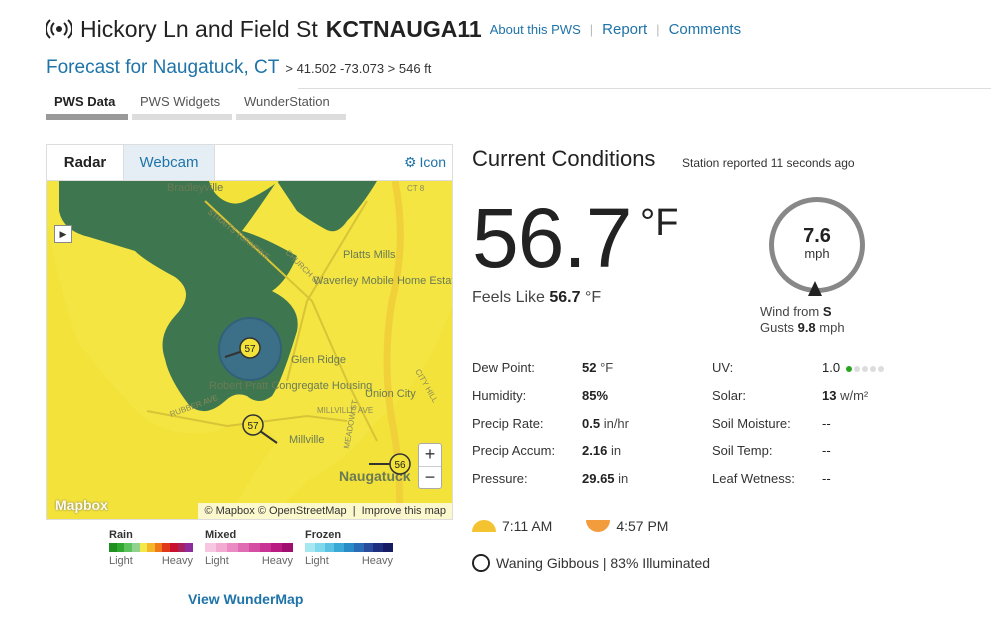  I want to click on stat-label: Solar:, so click(729, 396).